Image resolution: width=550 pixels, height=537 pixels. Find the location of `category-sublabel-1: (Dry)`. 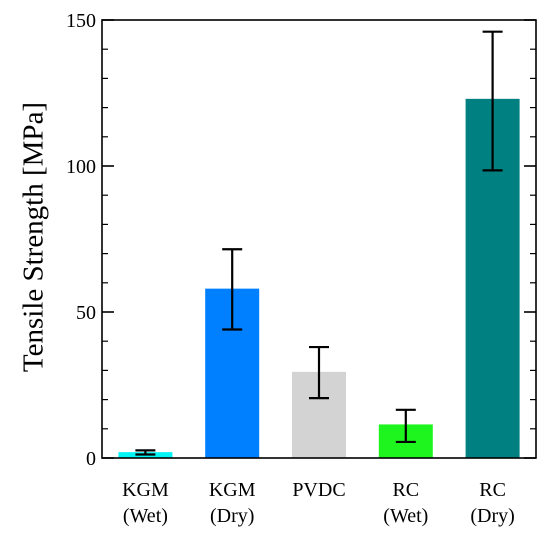

category-sublabel-1: (Dry) is located at coordinates (232, 516).